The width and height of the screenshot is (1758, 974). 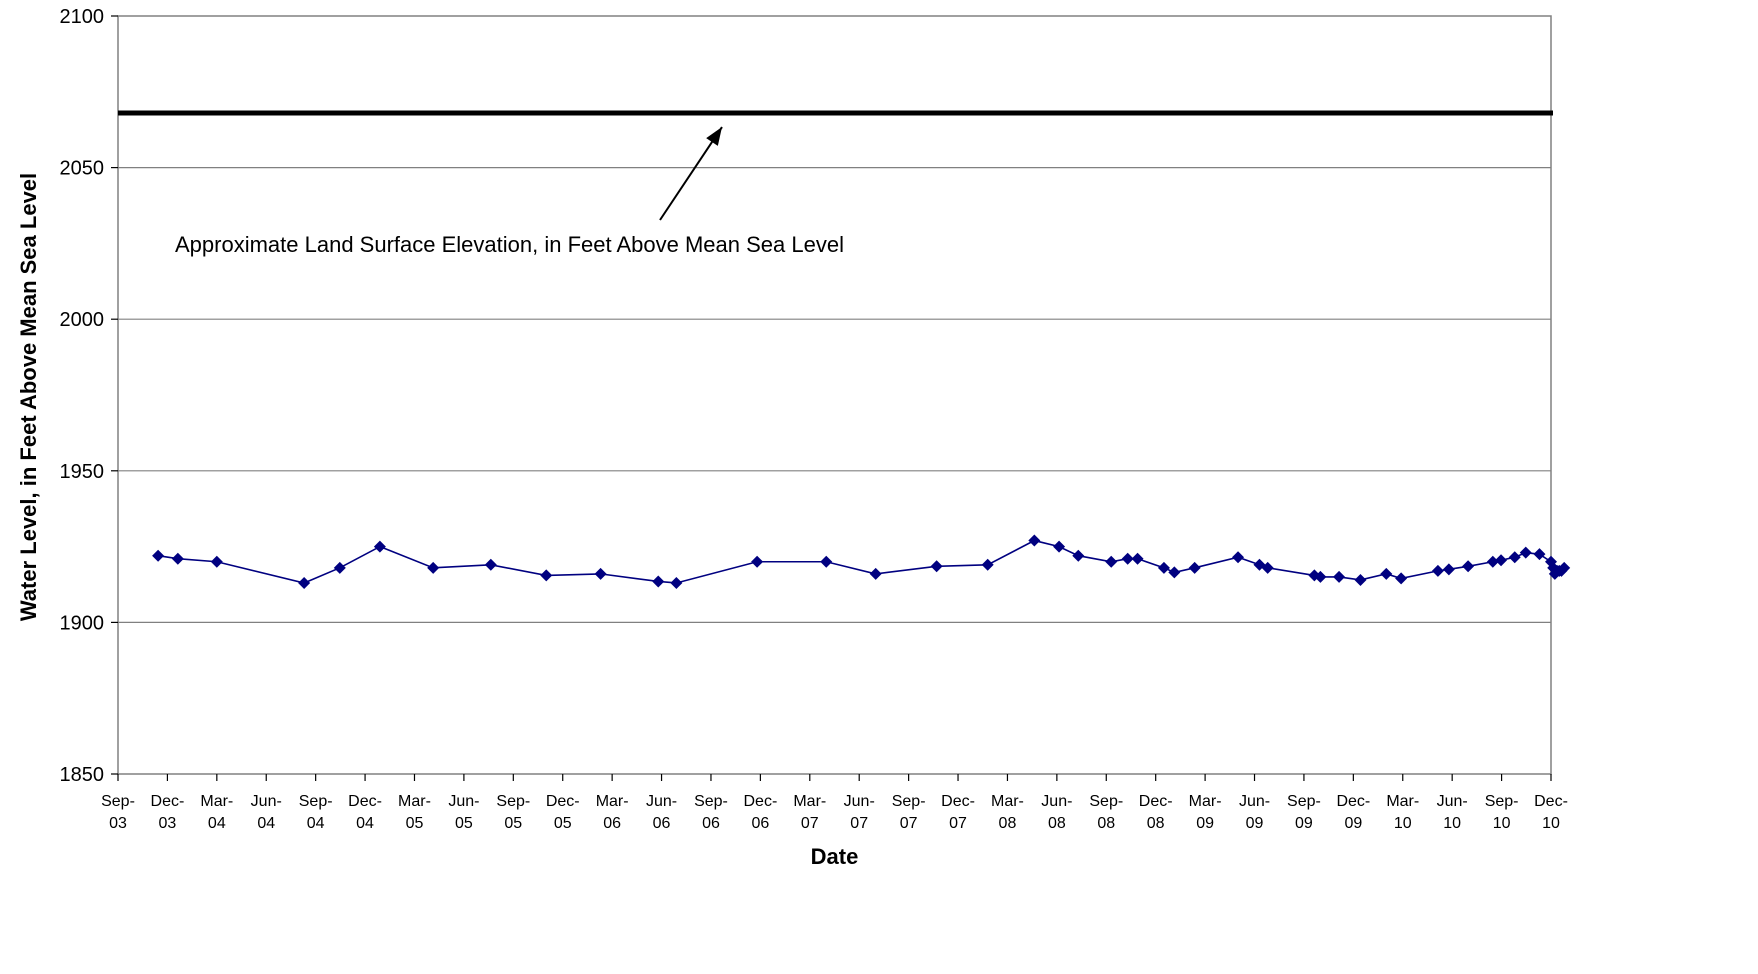 What do you see at coordinates (1056, 812) in the screenshot?
I see `x-tick-label: Jun- 08` at bounding box center [1056, 812].